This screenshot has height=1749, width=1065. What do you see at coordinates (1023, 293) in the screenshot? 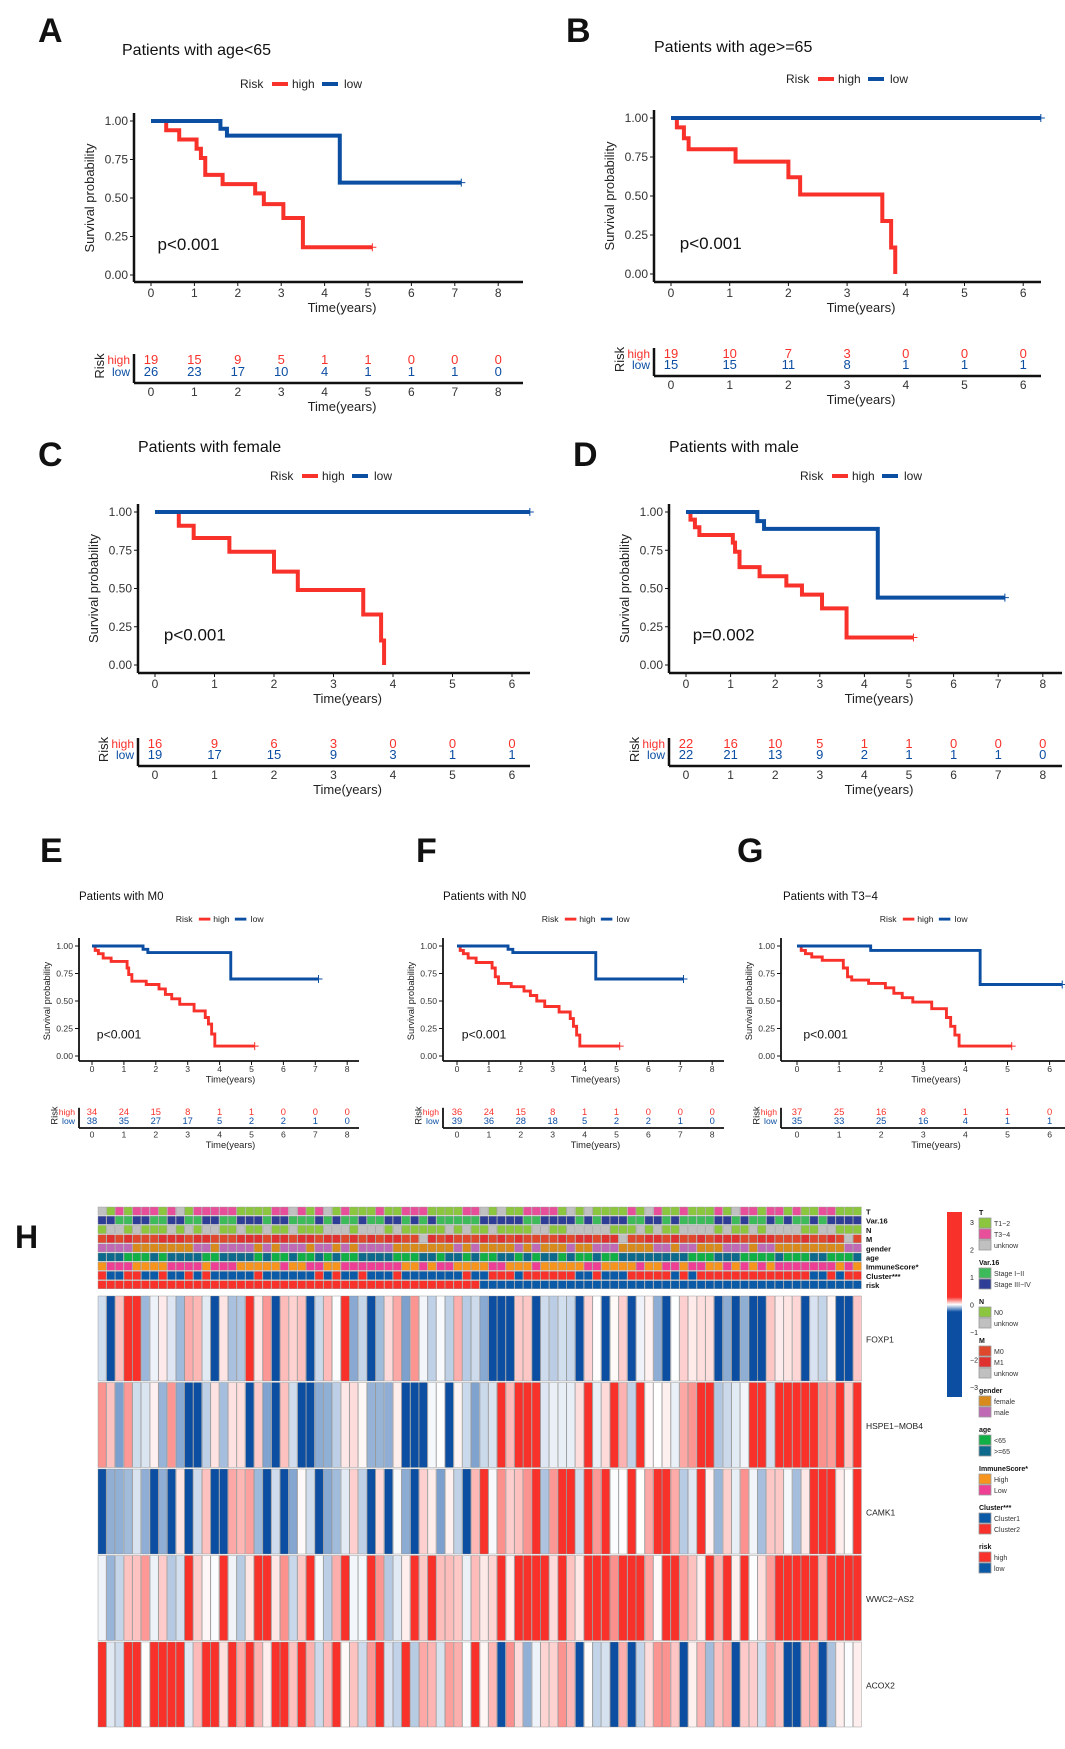
I see `x-tick-label: 6` at bounding box center [1023, 293].